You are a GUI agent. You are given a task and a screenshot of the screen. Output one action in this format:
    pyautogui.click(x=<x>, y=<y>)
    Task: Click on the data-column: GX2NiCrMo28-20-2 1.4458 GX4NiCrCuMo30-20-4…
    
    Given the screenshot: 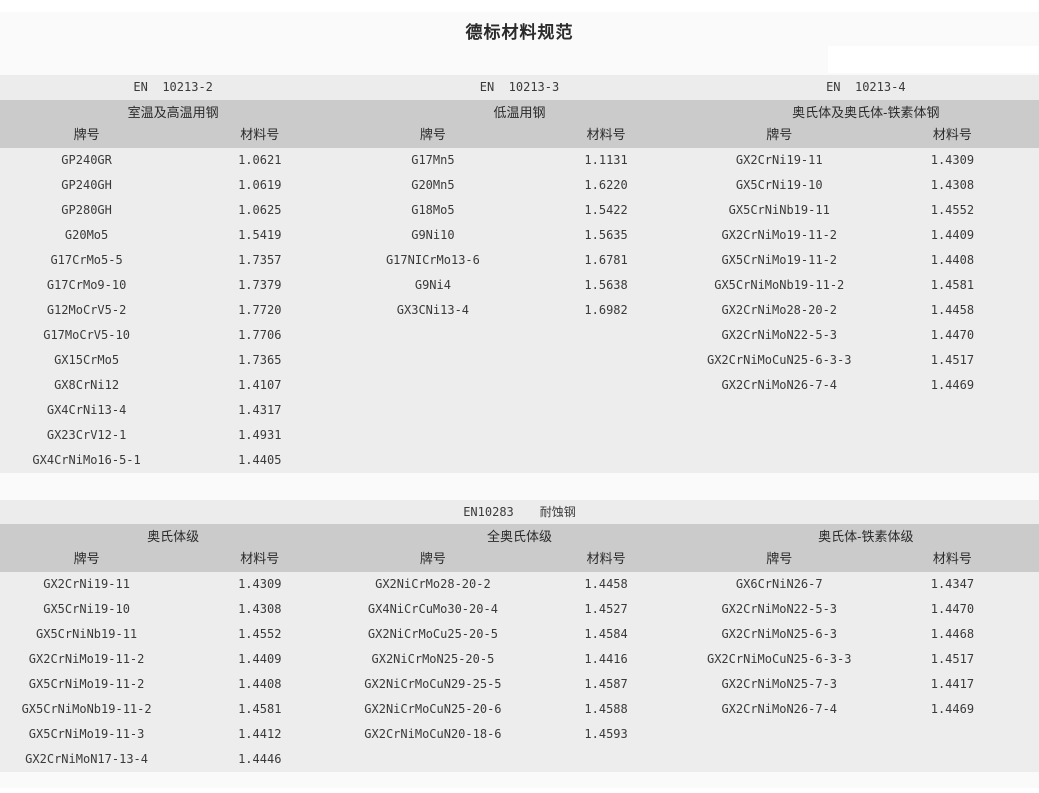 What is the action you would take?
    pyautogui.click(x=519, y=659)
    